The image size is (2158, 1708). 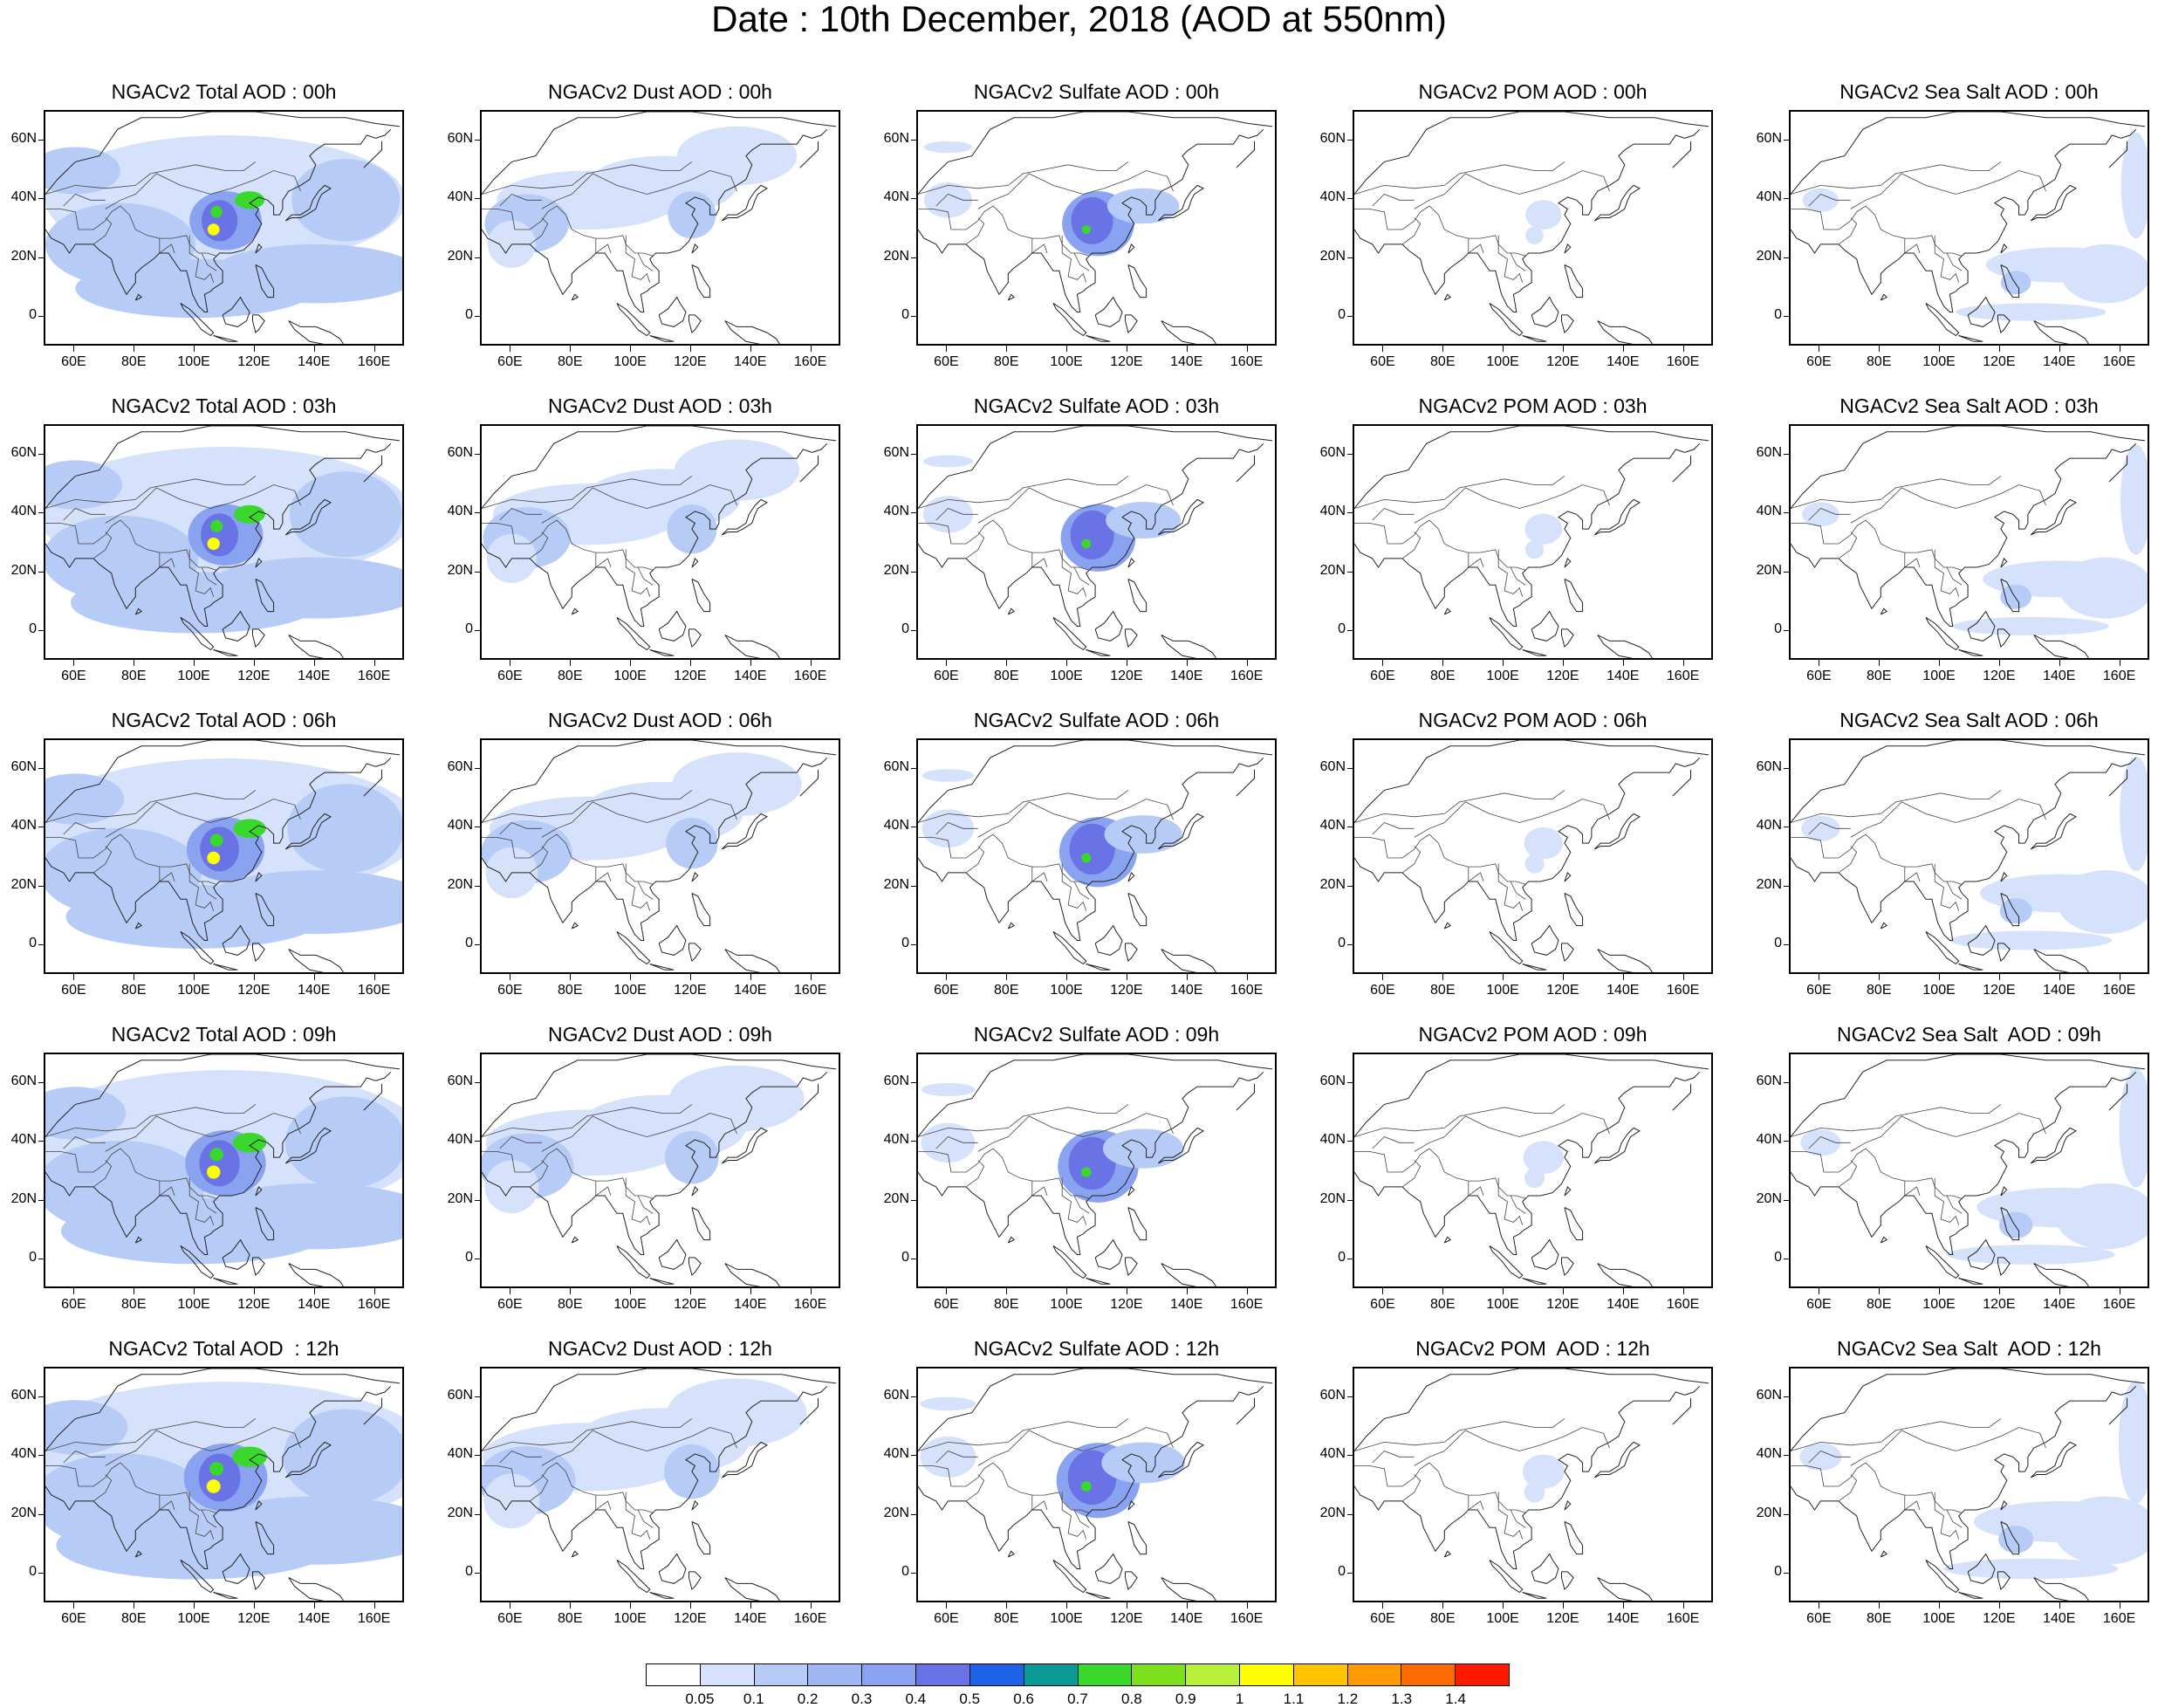 What do you see at coordinates (216, 212) in the screenshot?
I see `aod-field-green` at bounding box center [216, 212].